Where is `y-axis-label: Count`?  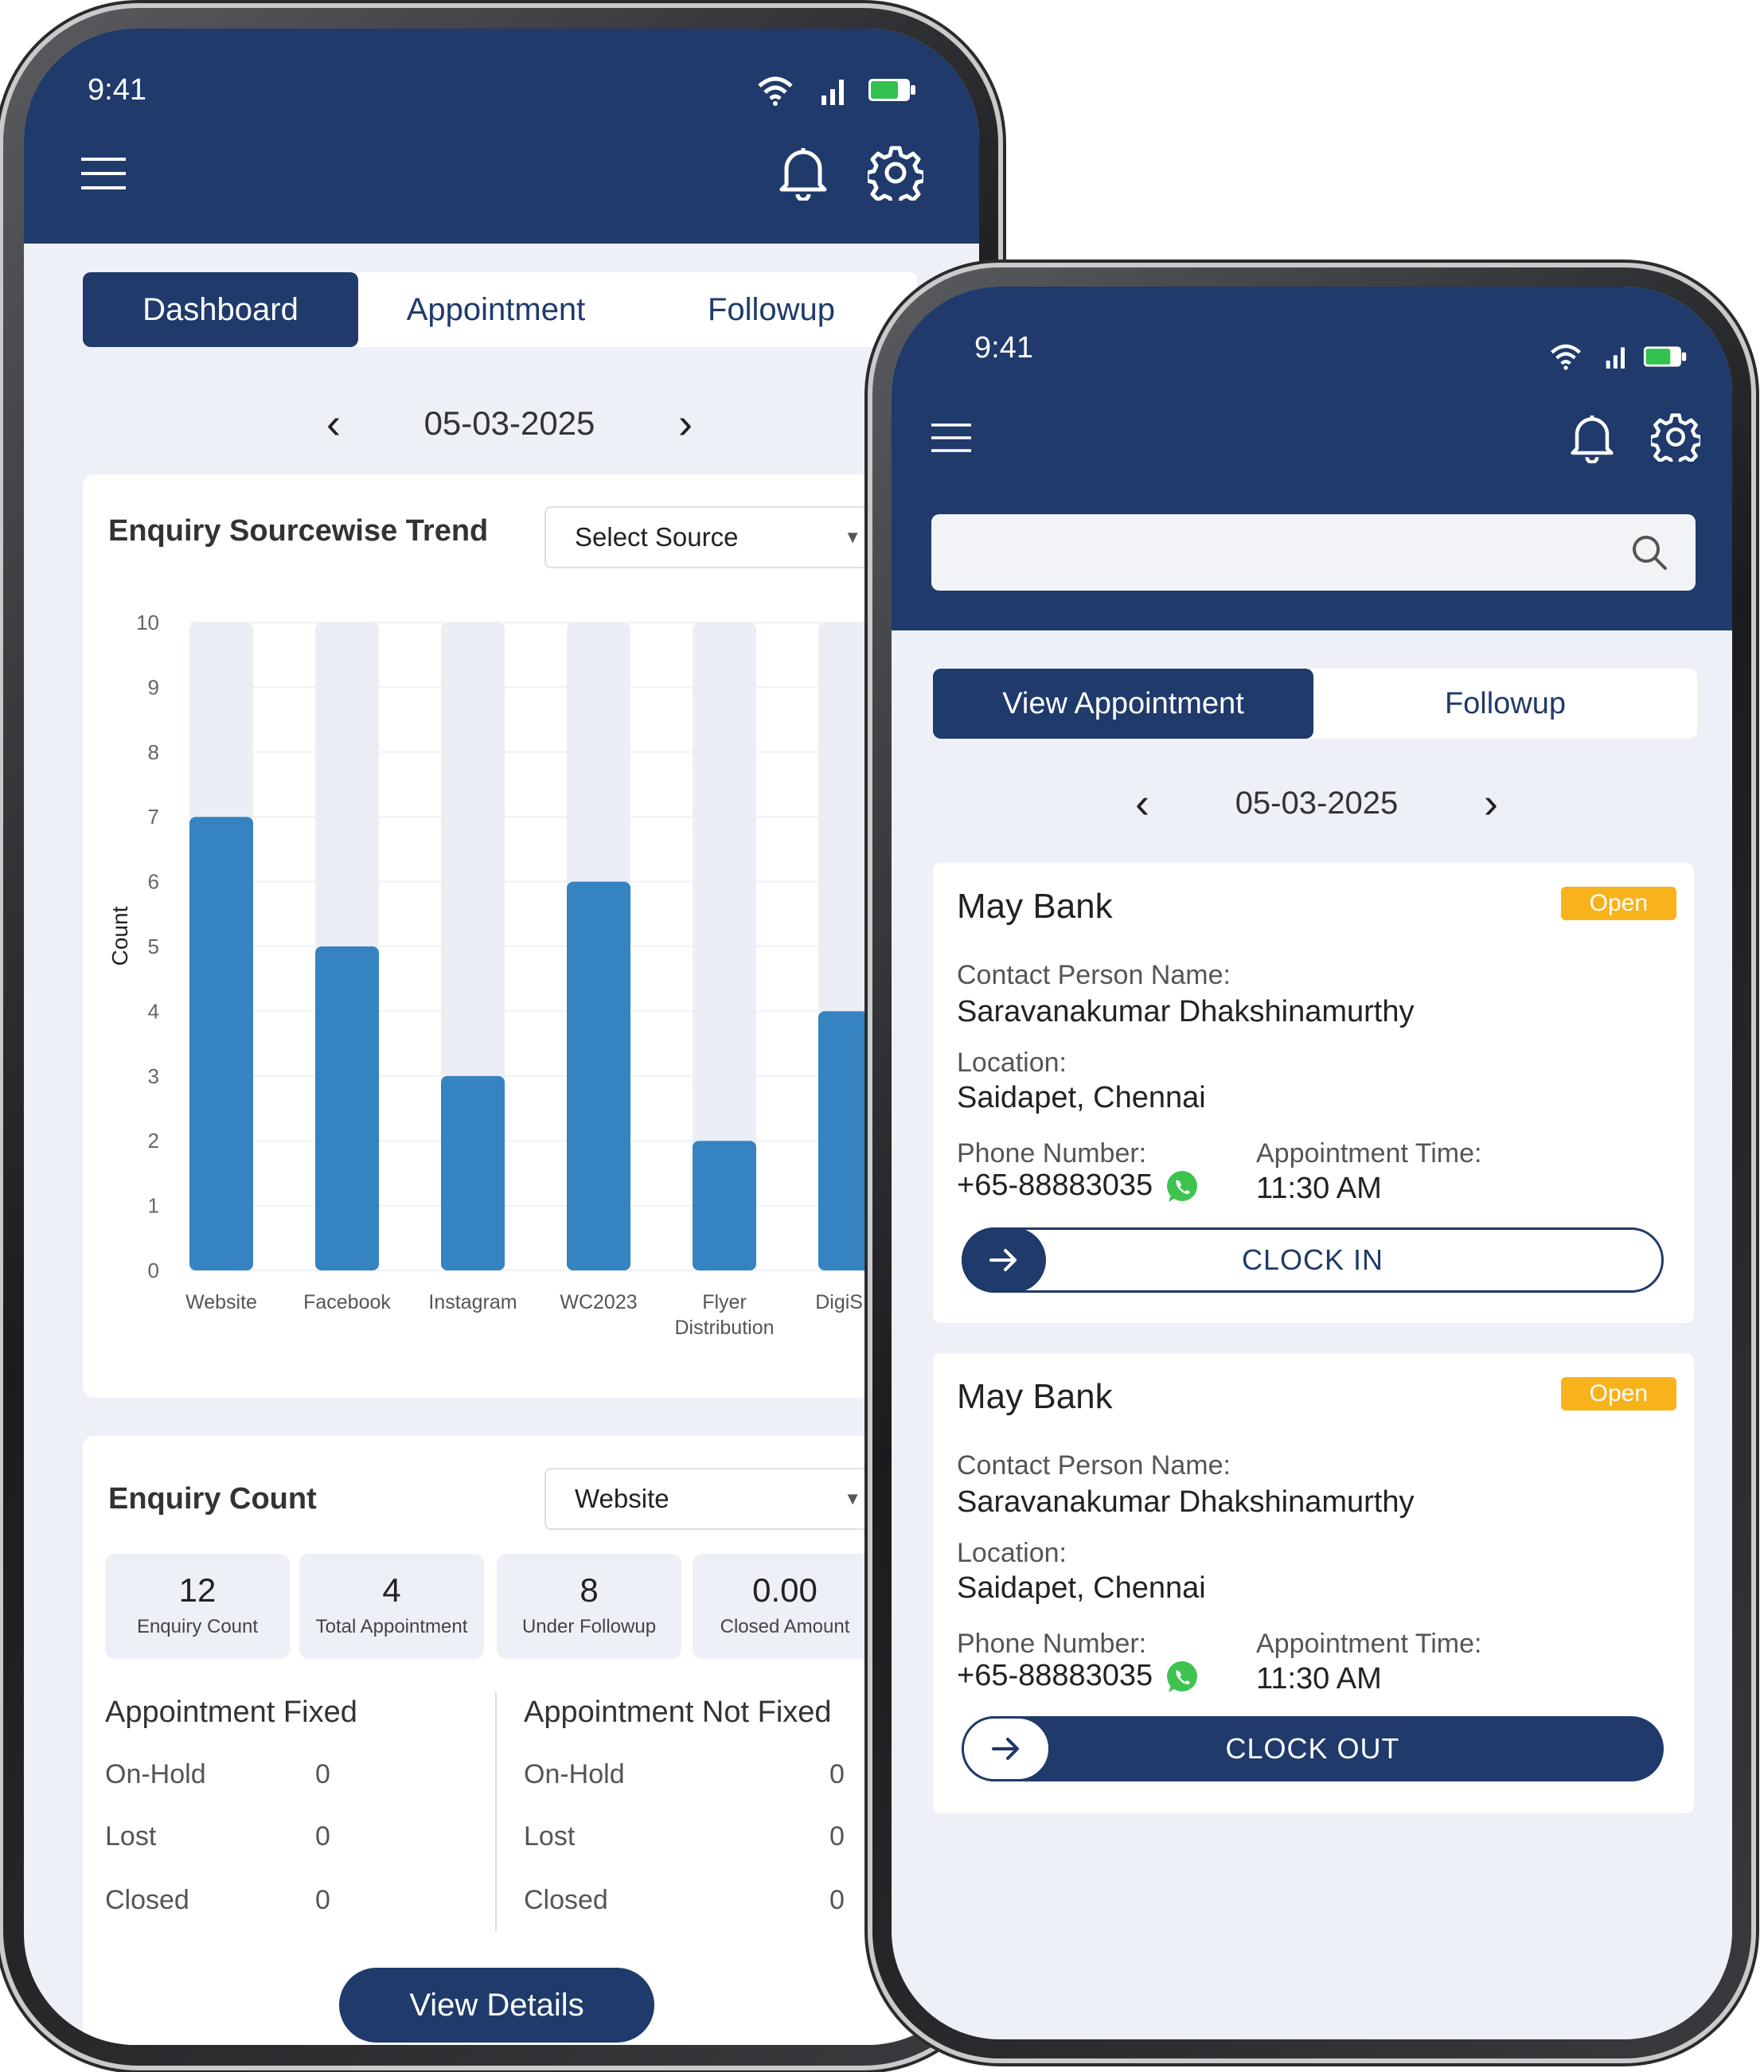 y-axis-label: Count is located at coordinates (119, 936).